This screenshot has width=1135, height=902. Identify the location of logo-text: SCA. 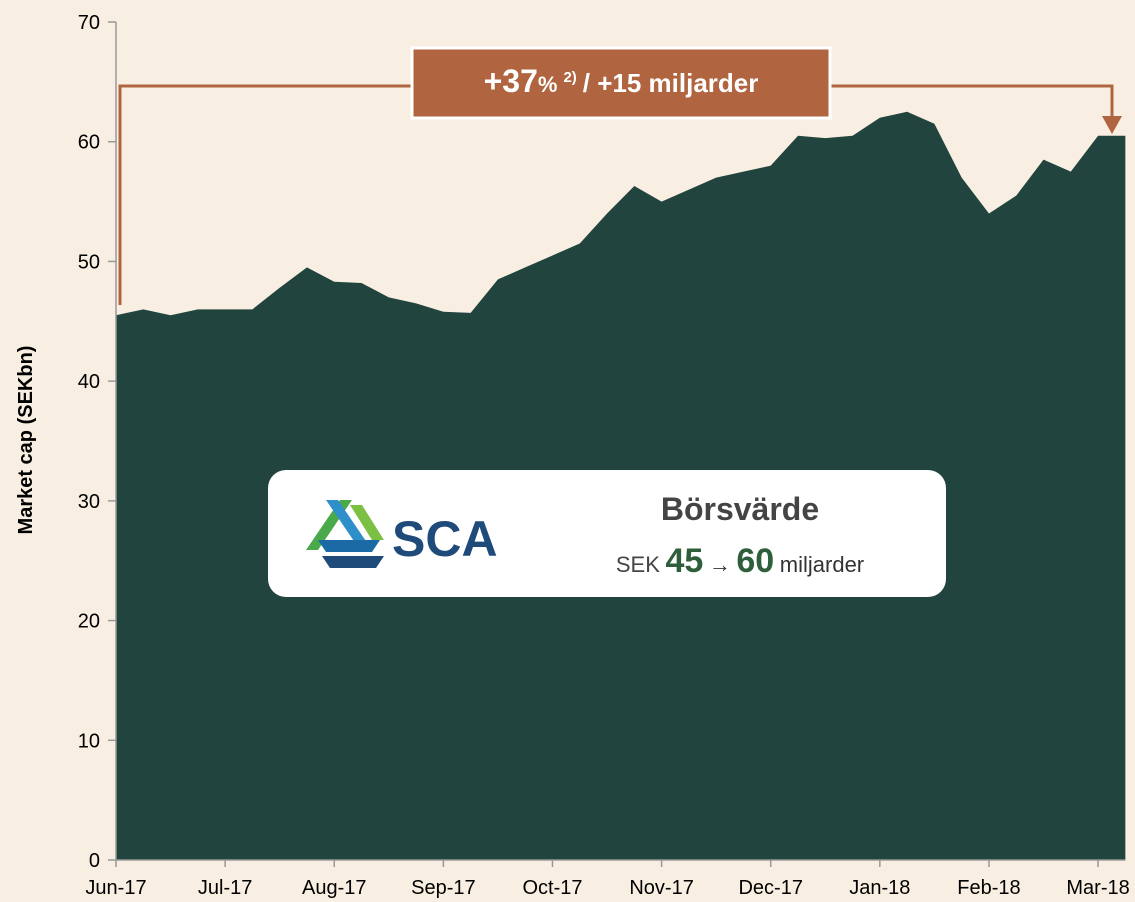
(445, 539).